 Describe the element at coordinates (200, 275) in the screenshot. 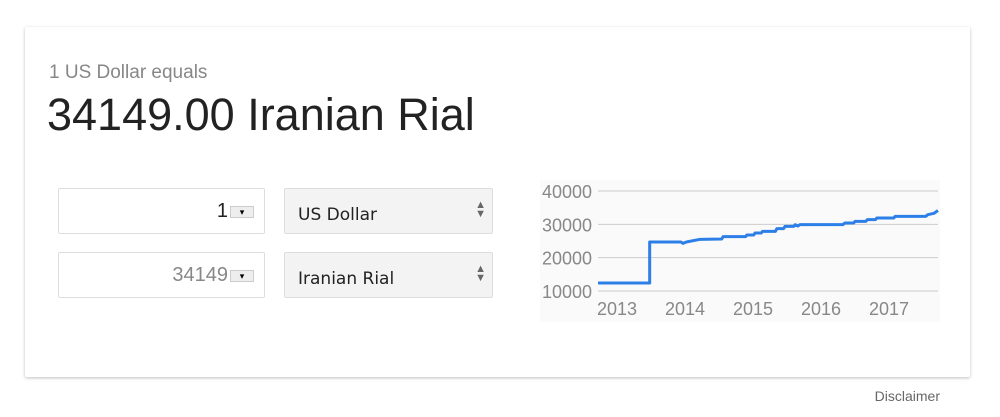

I see `to-amount-value: 34149` at that location.